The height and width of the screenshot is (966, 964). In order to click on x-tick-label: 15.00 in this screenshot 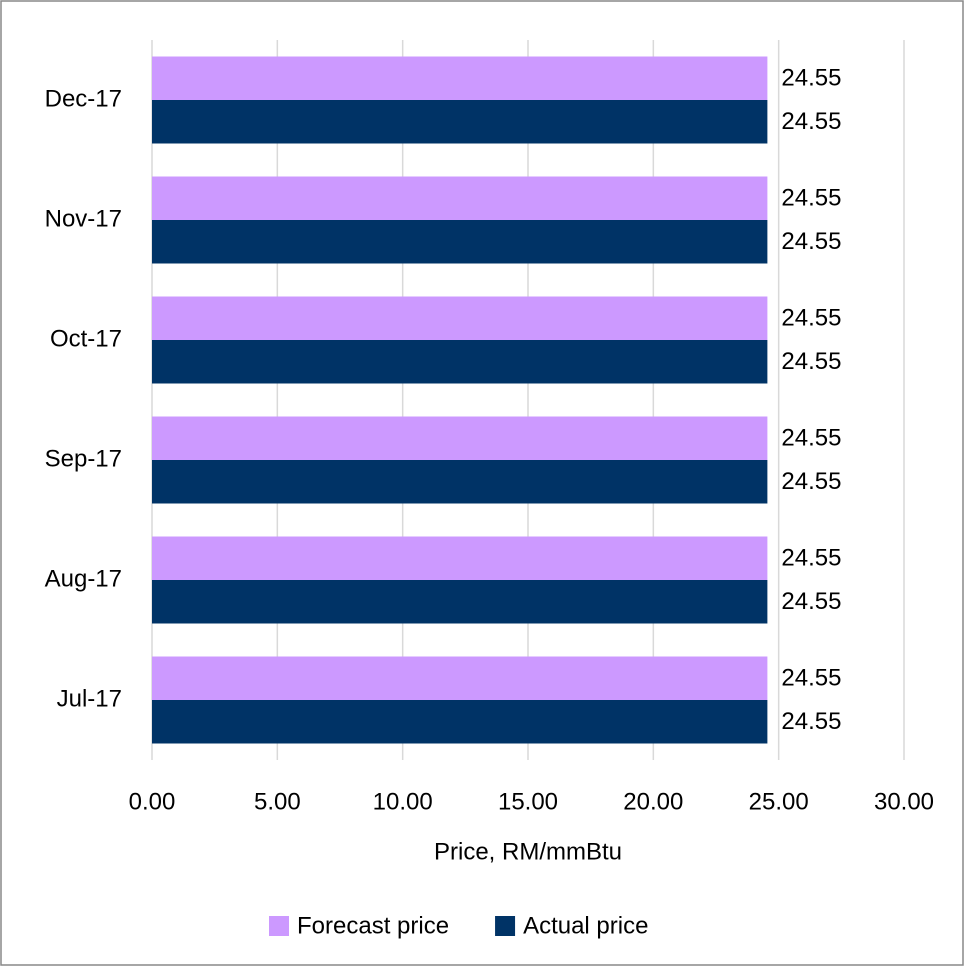, I will do `click(528, 801)`.